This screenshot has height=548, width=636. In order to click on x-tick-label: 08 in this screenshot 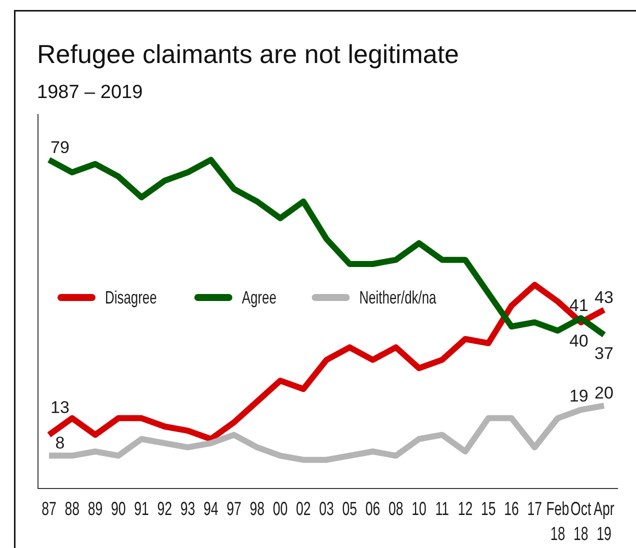, I will do `click(396, 509)`.